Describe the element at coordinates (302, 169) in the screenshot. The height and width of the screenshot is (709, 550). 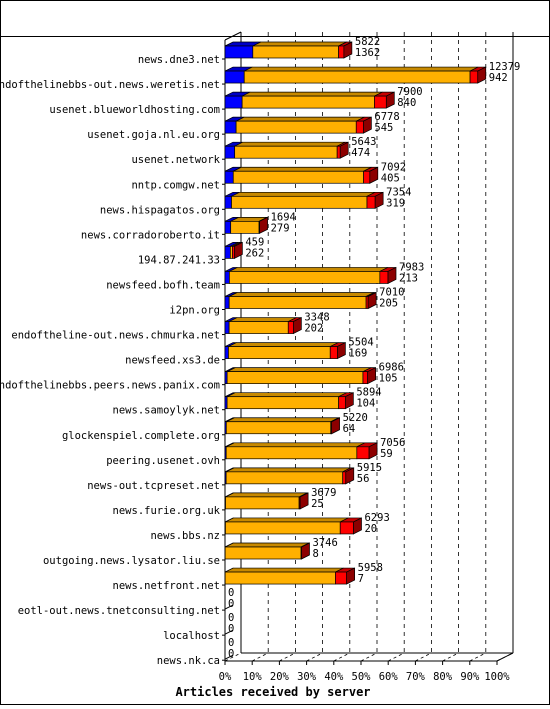
I see `bar-refused-5-top` at that location.